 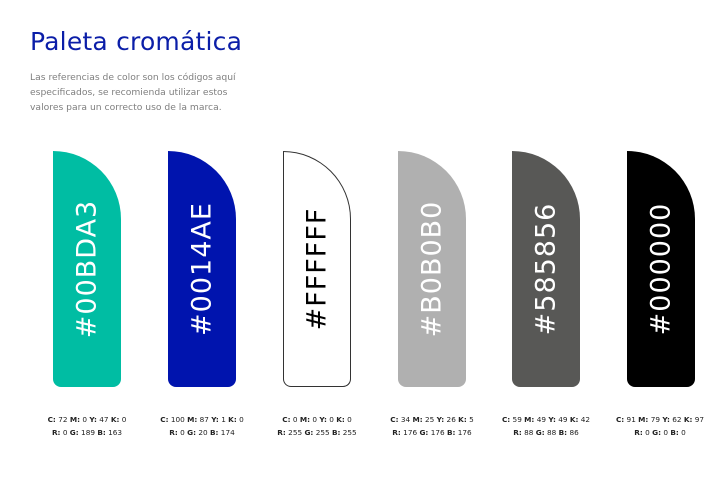 What do you see at coordinates (317, 426) in the screenshot?
I see `swatch-codes: C: 0 M: 0 Y: 0 K: 0 R: 255 G: 255 B: 255` at bounding box center [317, 426].